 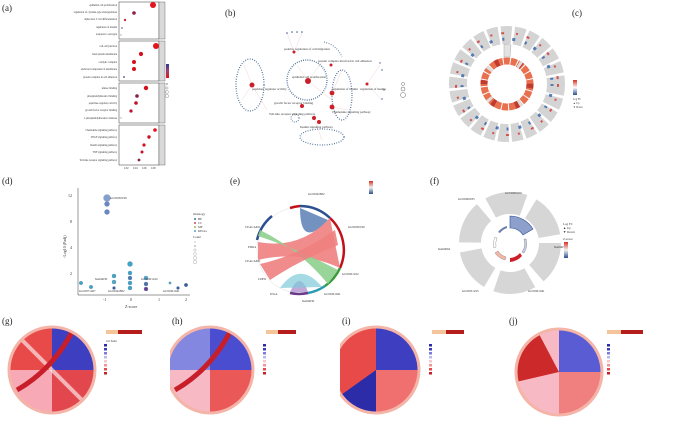 I want to click on svg-text: ITGA, so click(x=274, y=294).